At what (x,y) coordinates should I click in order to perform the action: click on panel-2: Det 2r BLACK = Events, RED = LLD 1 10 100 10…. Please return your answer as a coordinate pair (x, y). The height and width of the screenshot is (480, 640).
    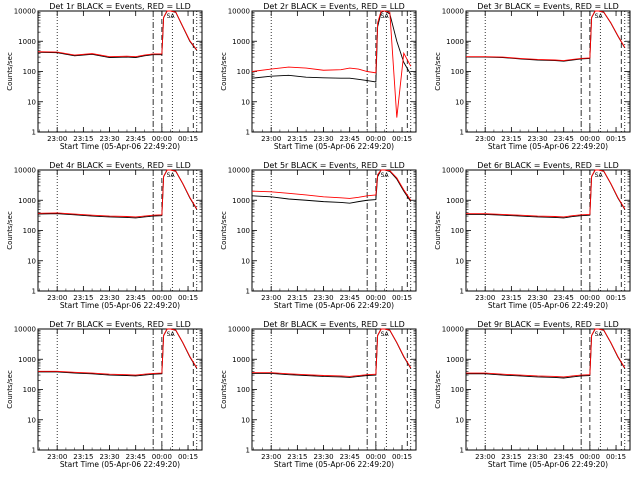
    Looking at the image, I should click on (318, 76).